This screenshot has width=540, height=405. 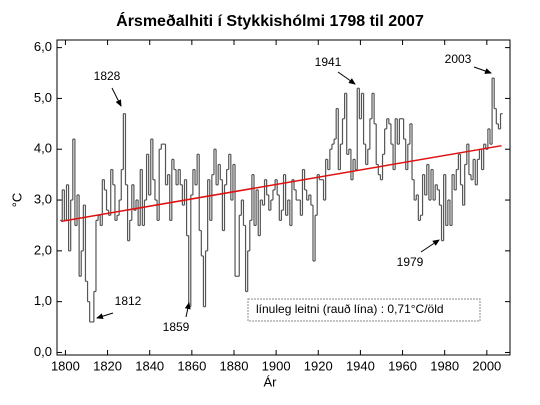 I want to click on x-tick-label: 1860, so click(x=191, y=365).